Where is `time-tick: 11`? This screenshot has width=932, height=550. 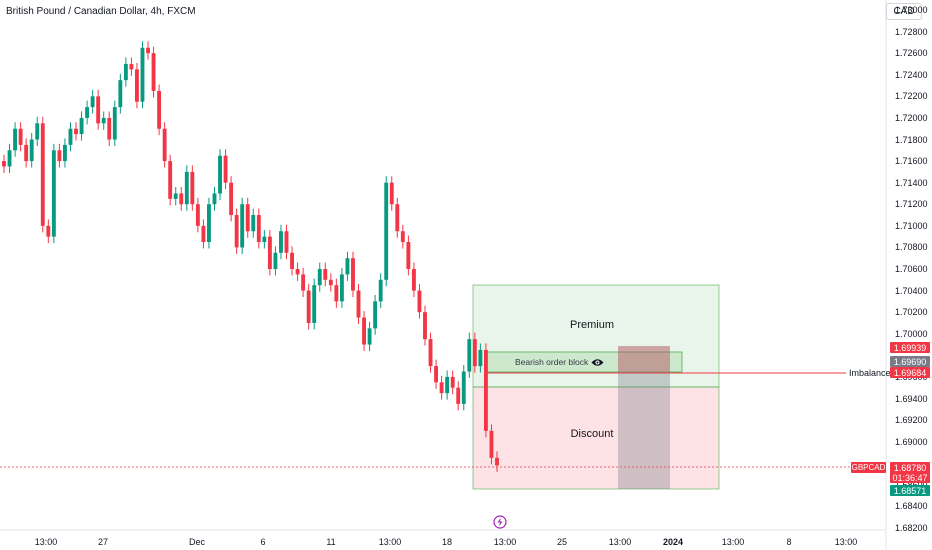
time-tick: 11 is located at coordinates (331, 542).